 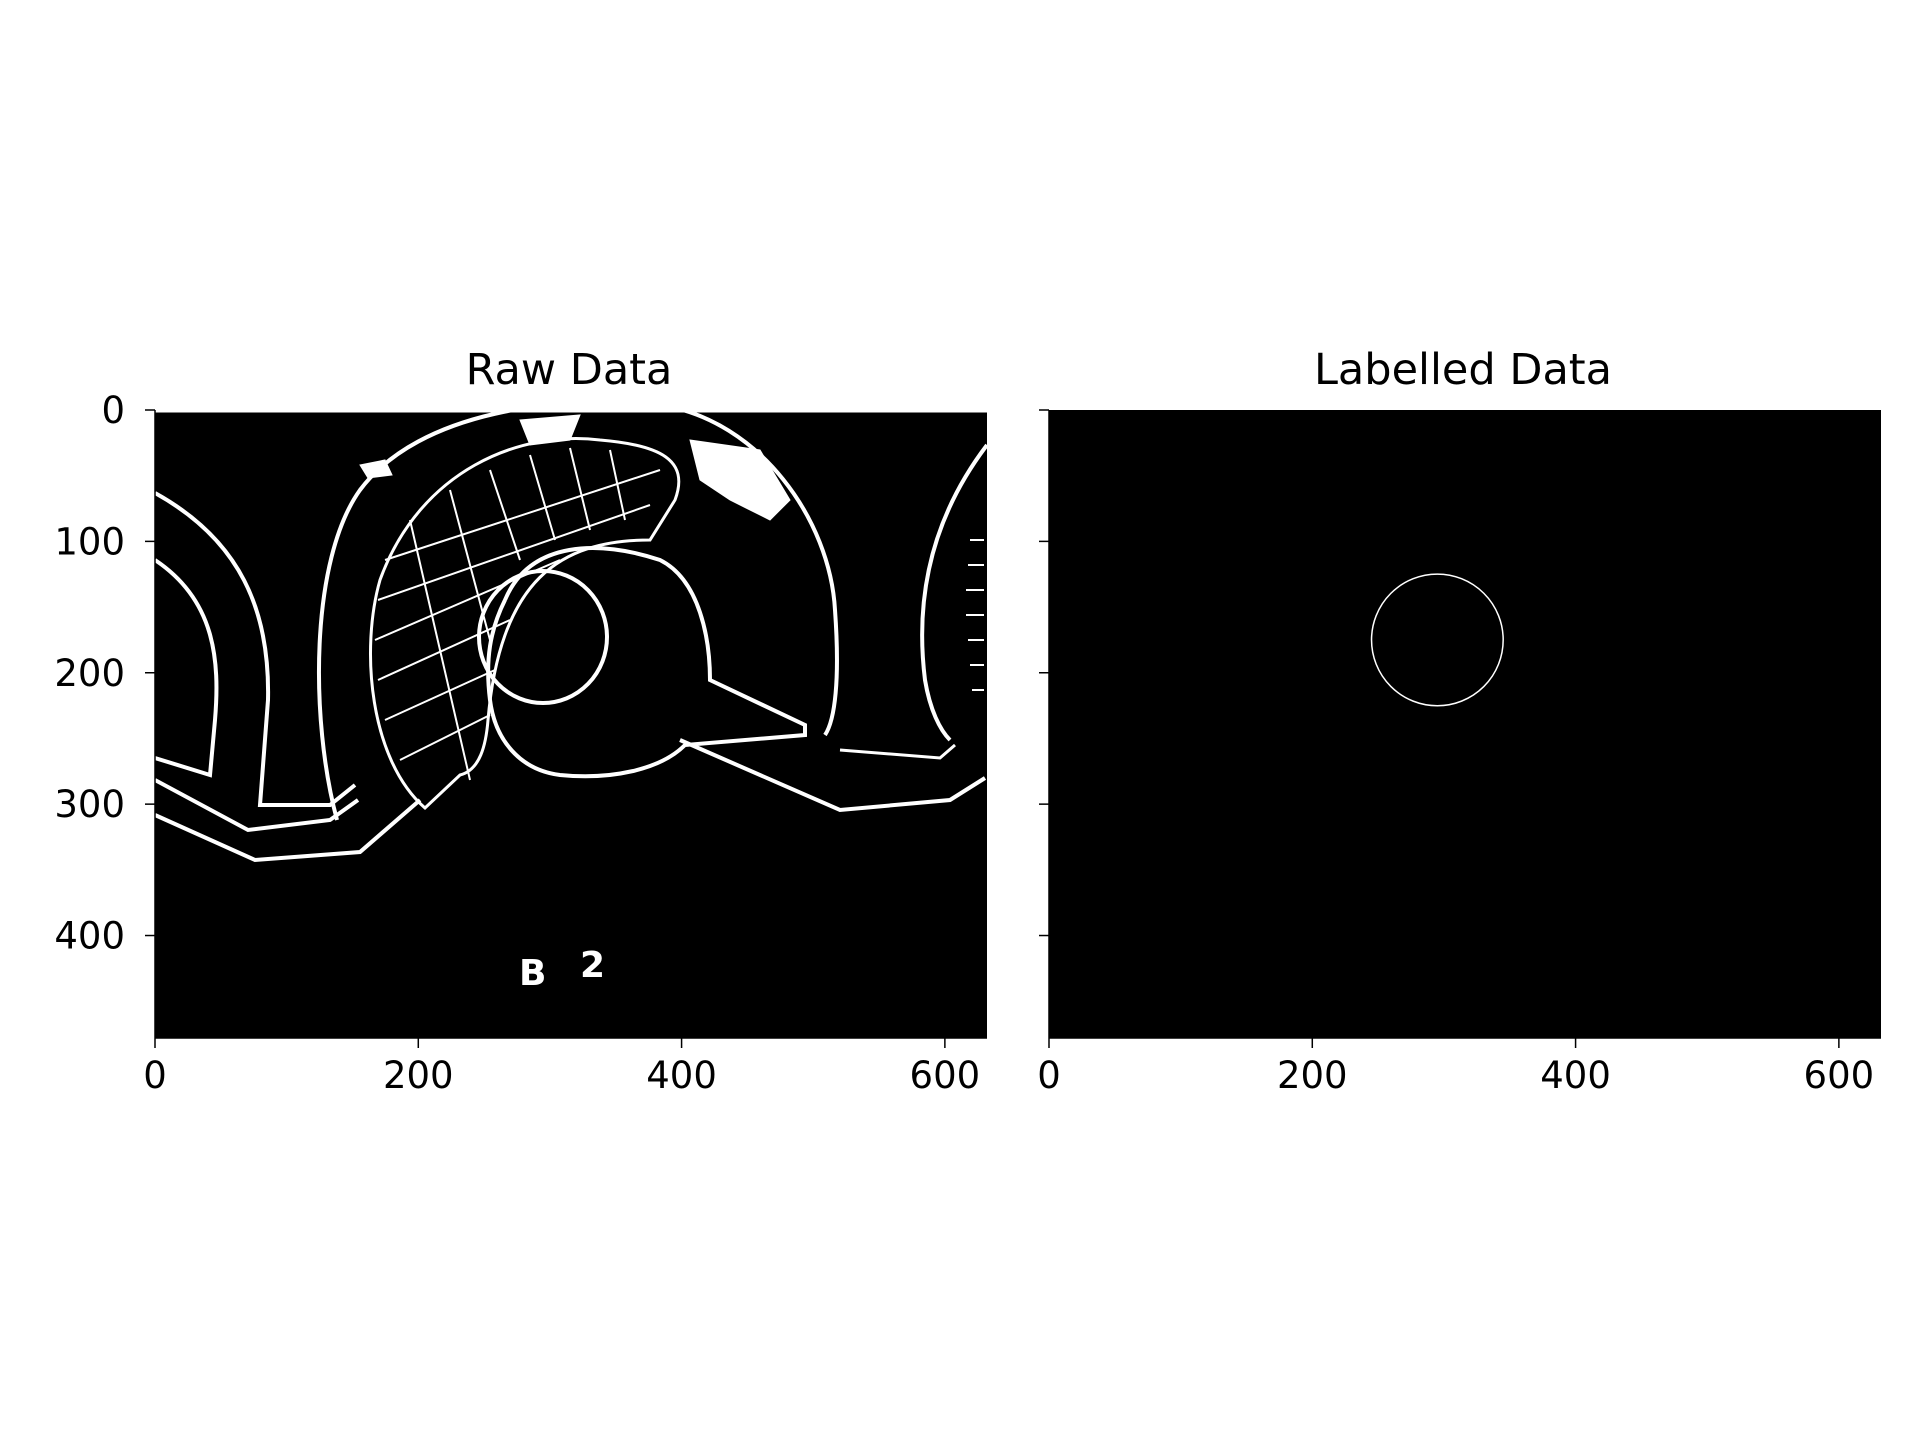 I want to click on labelled-data-x-tick-label: 400, so click(x=1575, y=1075).